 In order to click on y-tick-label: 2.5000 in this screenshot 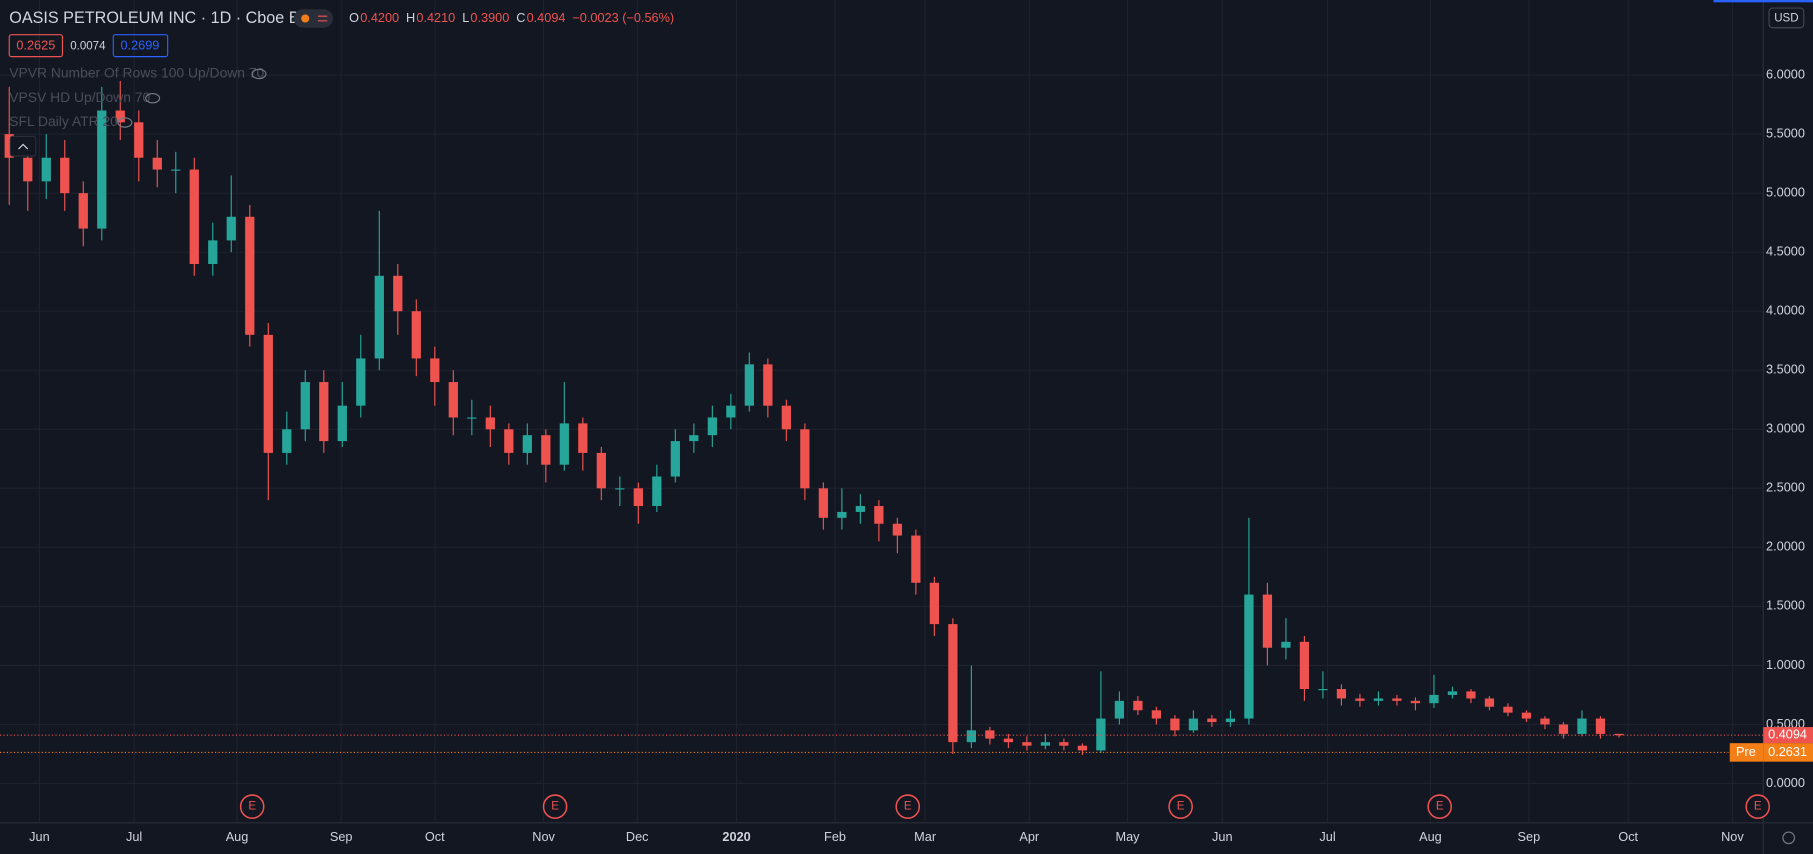, I will do `click(1785, 487)`.